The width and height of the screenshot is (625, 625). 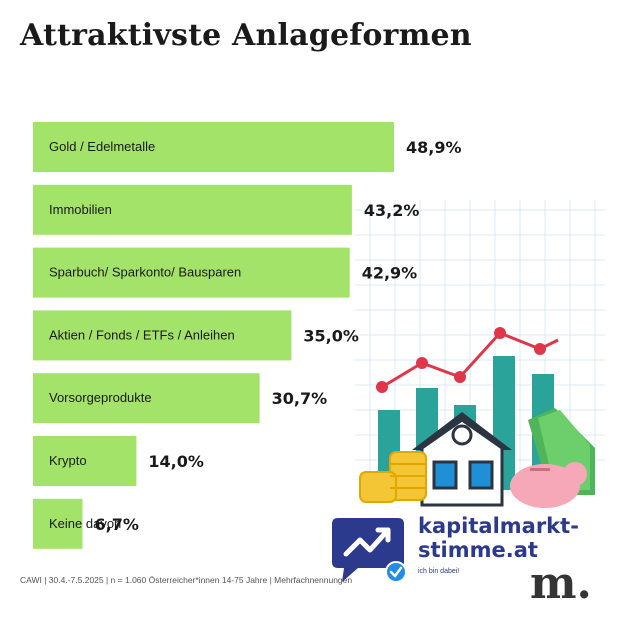 What do you see at coordinates (145, 272) in the screenshot?
I see `category-label-2: Sparbuch/ Sparkonto/ Bausparen` at bounding box center [145, 272].